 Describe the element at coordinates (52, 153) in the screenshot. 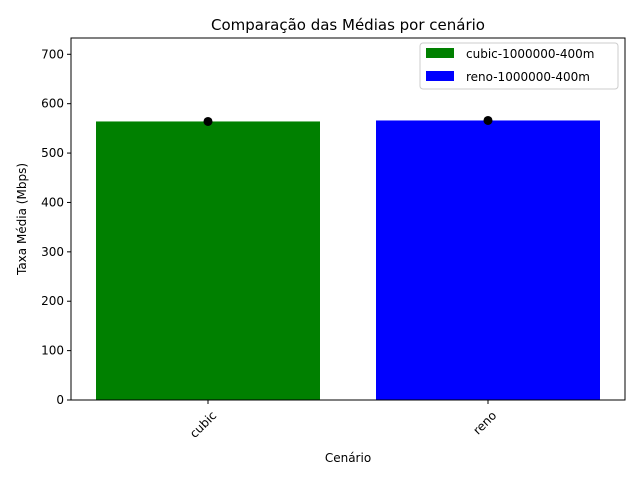

I see `y-tick-label: 500` at that location.